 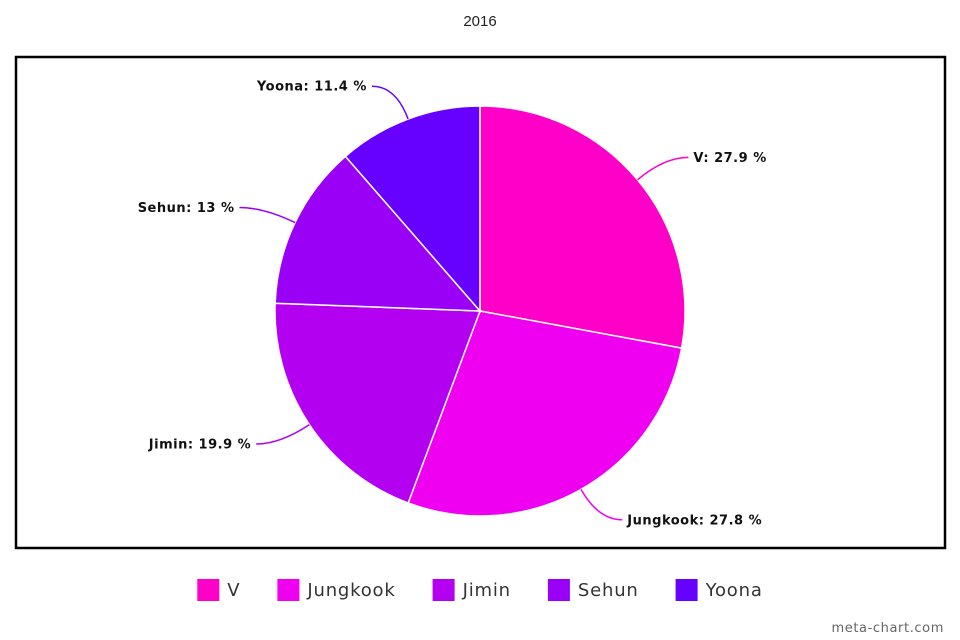 What do you see at coordinates (486, 590) in the screenshot?
I see `legend-label-jimin: Jimin` at bounding box center [486, 590].